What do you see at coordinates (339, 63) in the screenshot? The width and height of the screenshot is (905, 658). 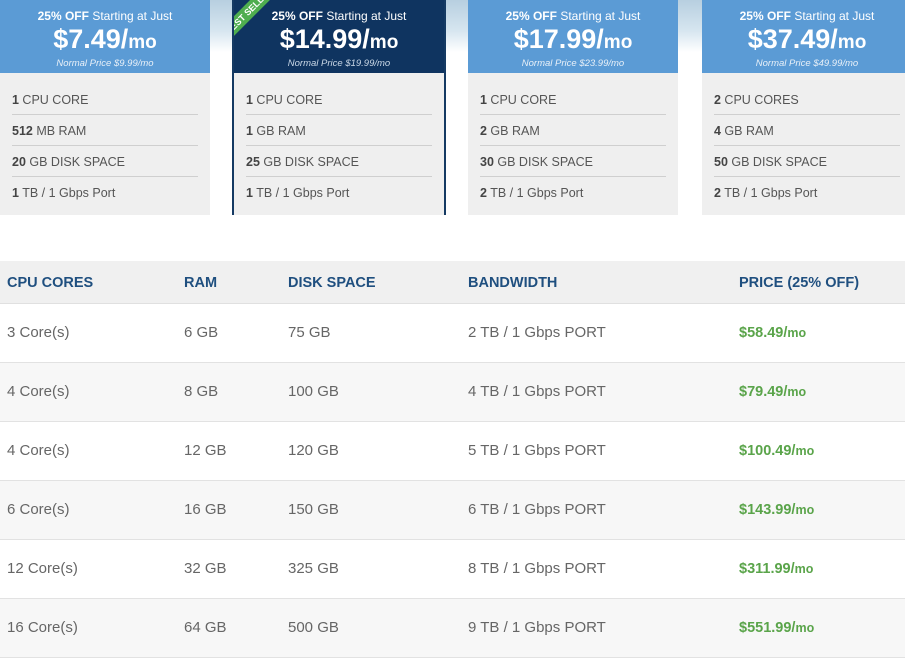 I see `normal-price: Normal Price $19.99/mo` at bounding box center [339, 63].